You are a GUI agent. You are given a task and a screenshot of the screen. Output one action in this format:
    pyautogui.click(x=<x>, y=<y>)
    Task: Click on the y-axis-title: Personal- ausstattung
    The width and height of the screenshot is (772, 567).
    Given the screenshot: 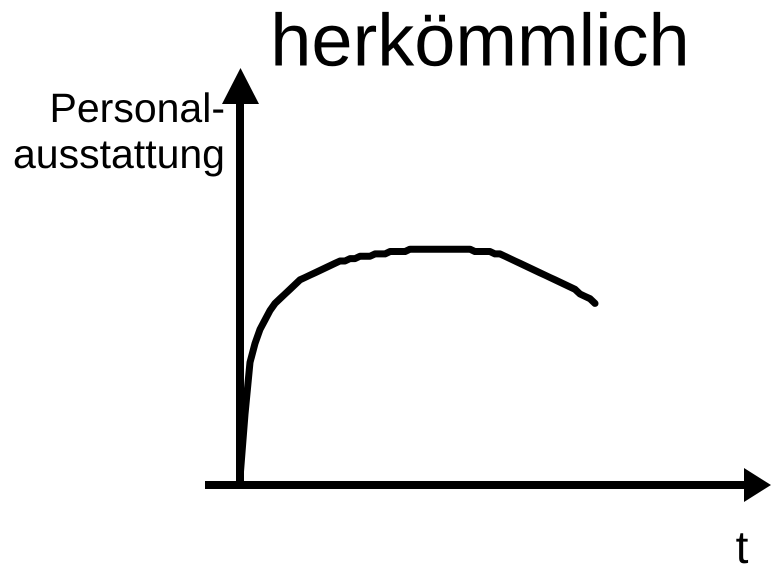 What is the action you would take?
    pyautogui.click(x=119, y=131)
    